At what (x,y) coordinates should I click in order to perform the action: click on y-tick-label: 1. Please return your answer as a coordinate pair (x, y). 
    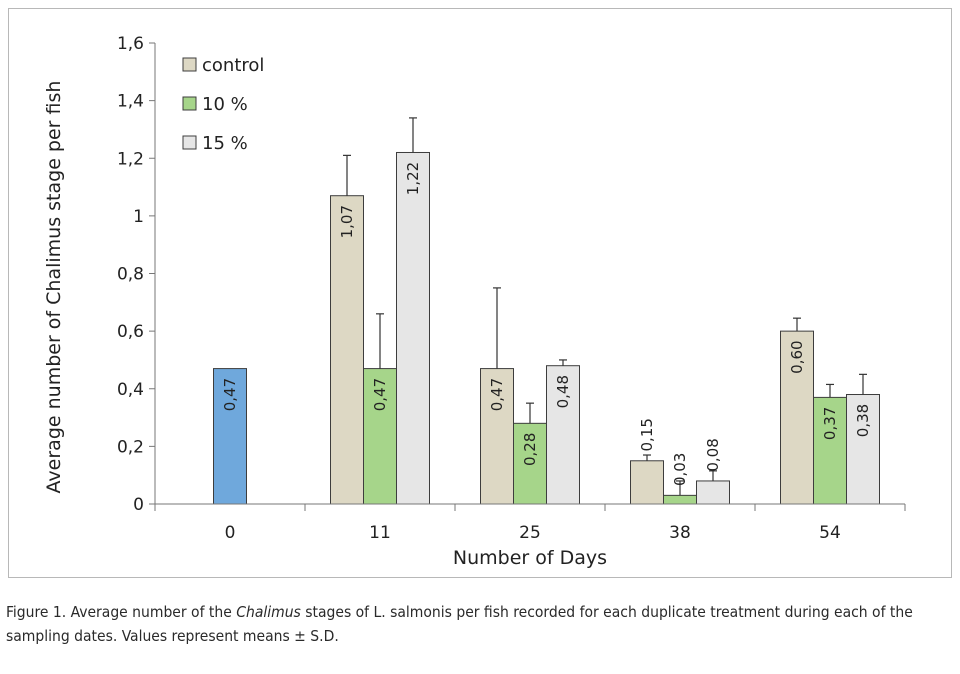
    Looking at the image, I should click on (138, 217).